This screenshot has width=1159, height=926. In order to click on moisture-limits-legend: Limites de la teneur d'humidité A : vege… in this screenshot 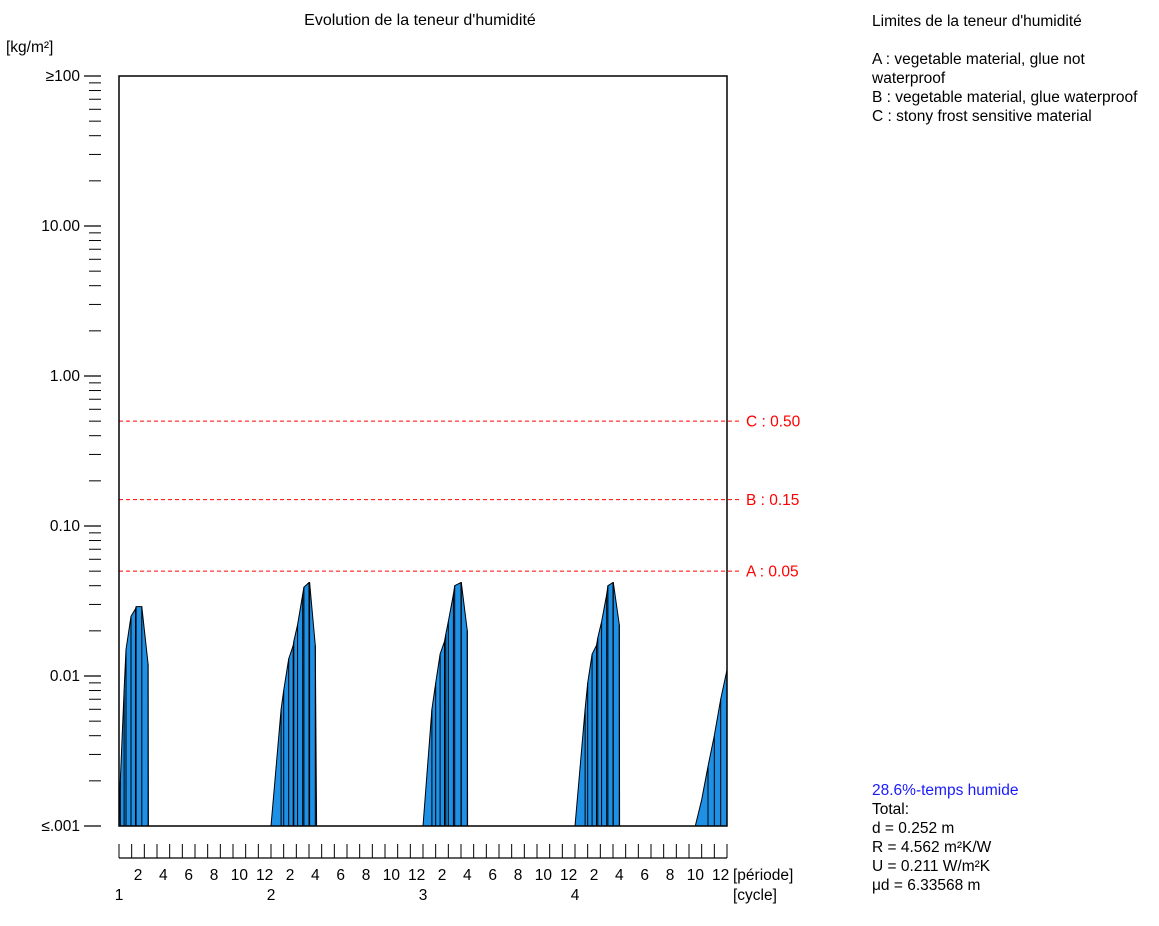, I will do `click(1012, 69)`.